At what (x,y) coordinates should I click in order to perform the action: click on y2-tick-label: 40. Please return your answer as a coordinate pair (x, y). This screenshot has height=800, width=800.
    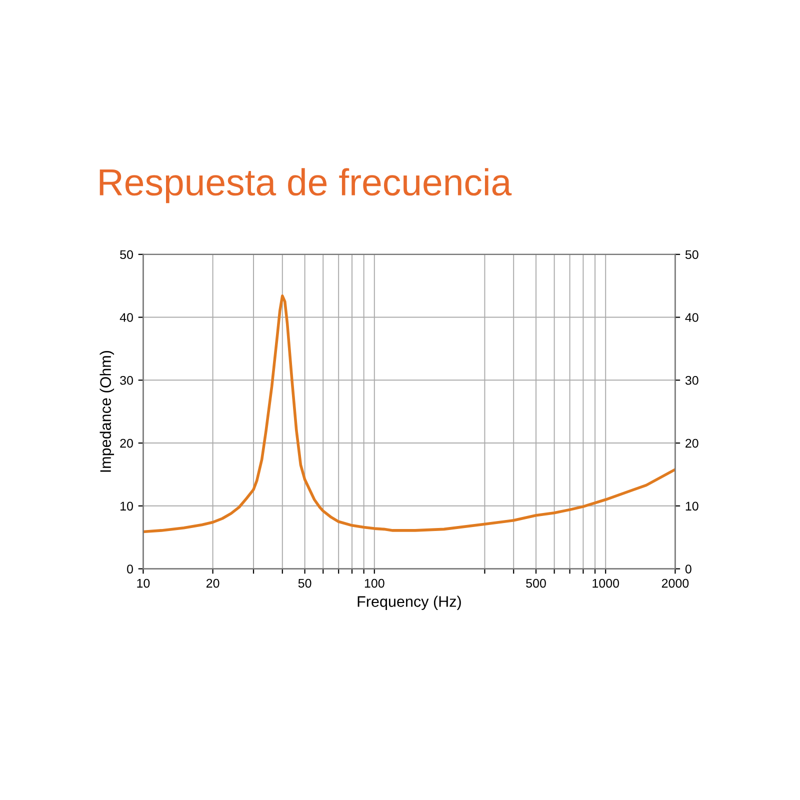
    Looking at the image, I should click on (691, 317).